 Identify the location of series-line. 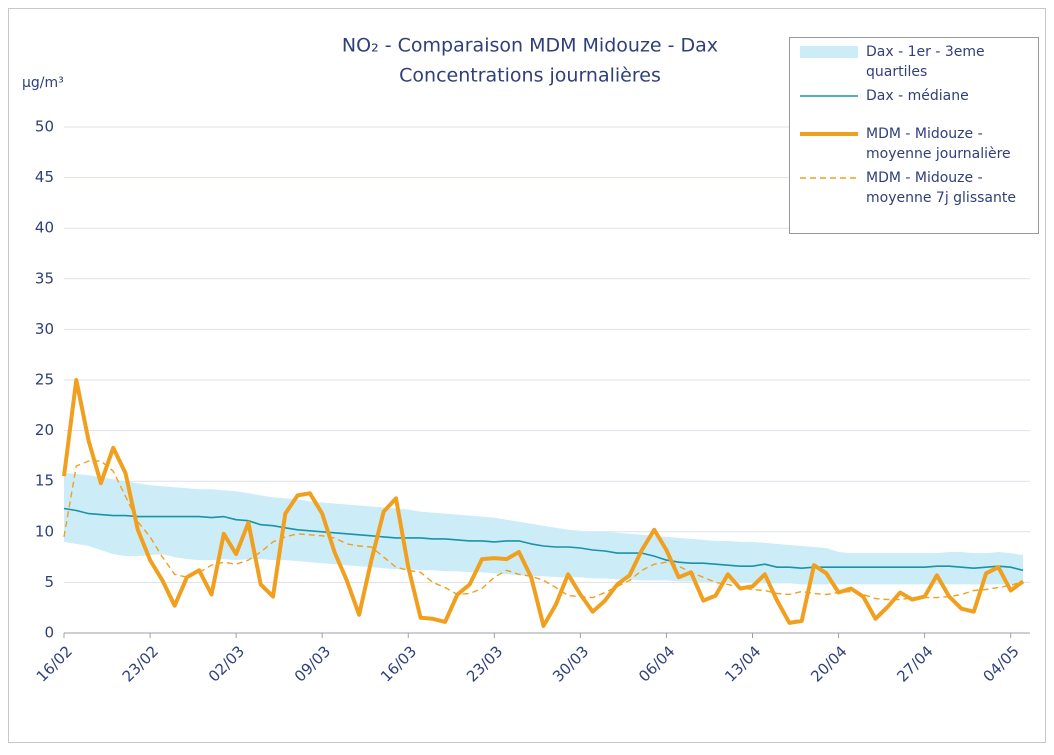
(543, 539).